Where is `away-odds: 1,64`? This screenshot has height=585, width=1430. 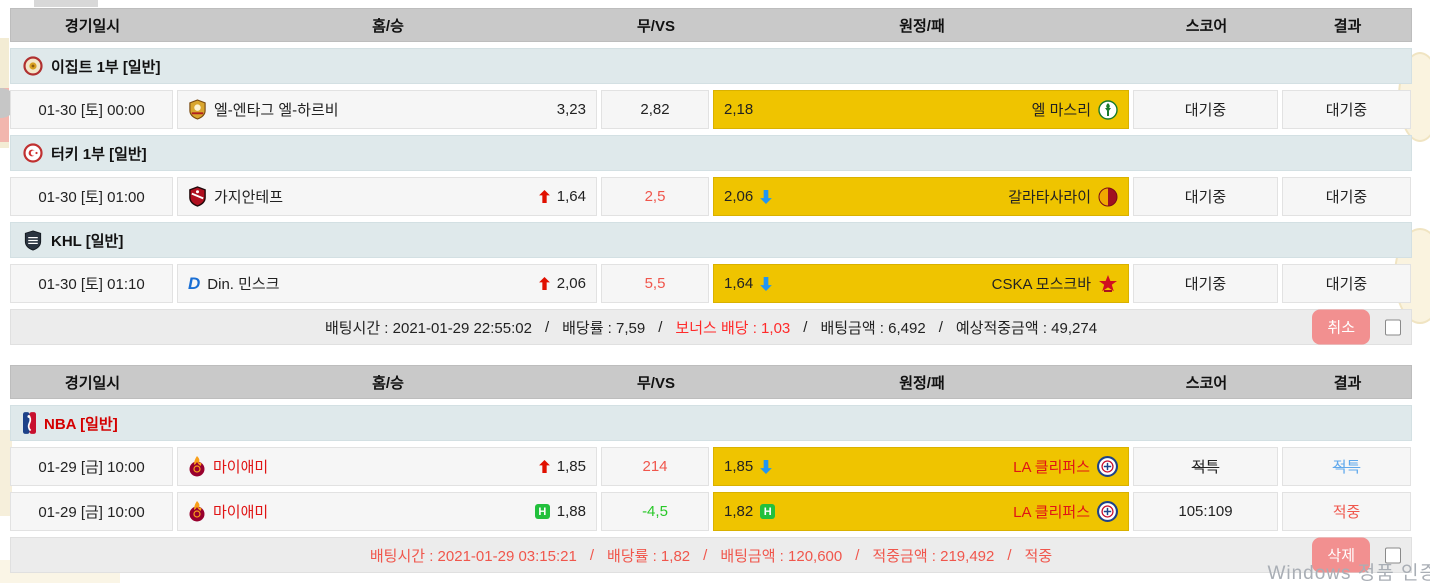 away-odds: 1,64 is located at coordinates (739, 283).